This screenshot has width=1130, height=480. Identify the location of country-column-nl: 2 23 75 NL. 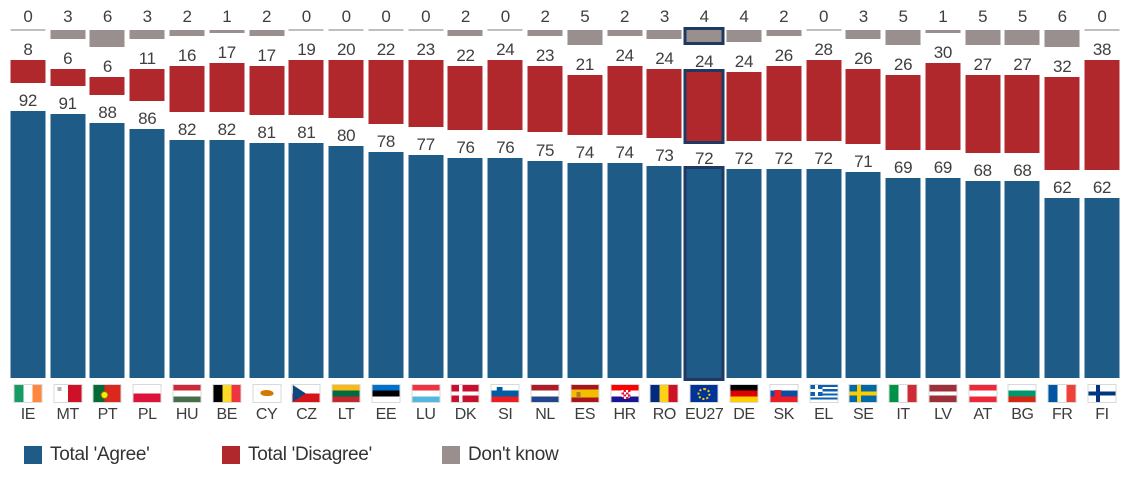
(545, 215).